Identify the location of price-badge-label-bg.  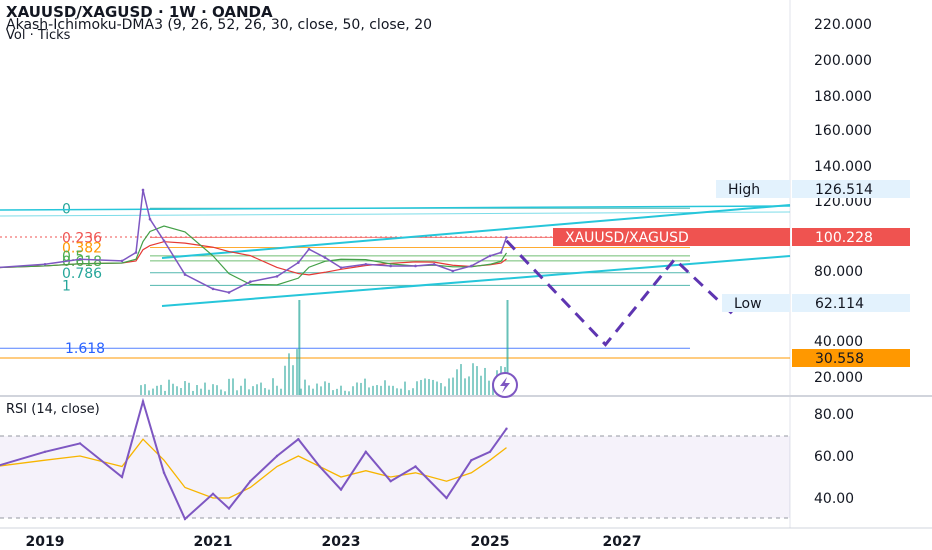
(753, 189).